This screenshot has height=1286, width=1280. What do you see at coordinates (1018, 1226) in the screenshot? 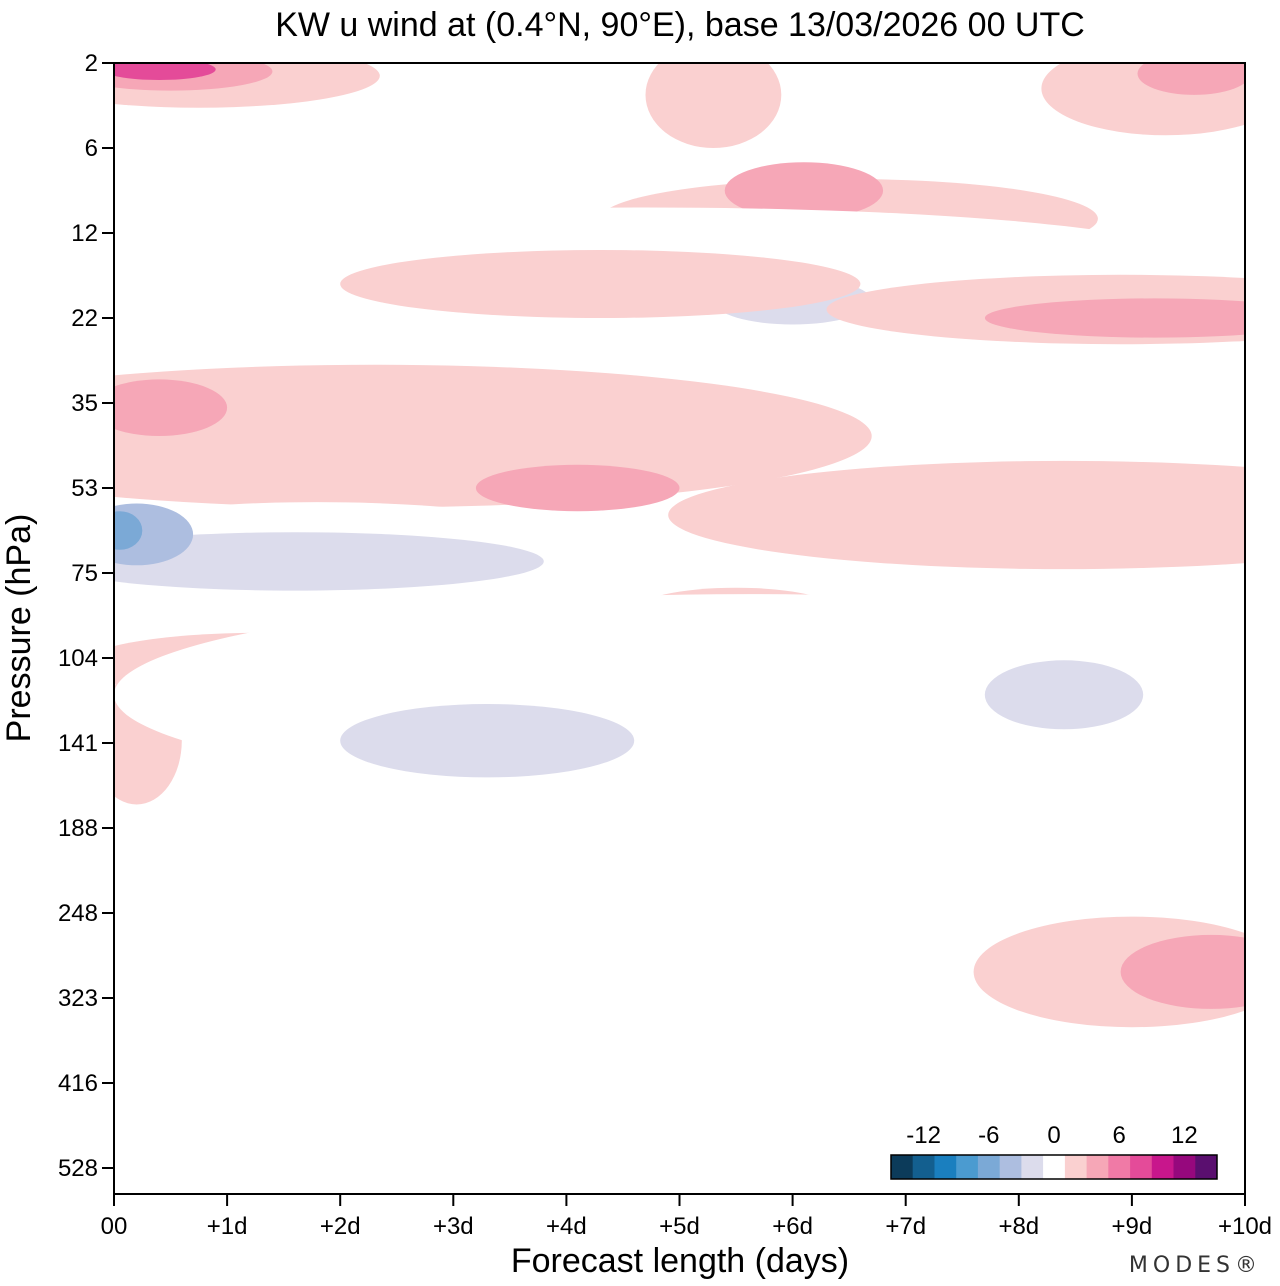
I see `x-tick-label: +8d` at bounding box center [1018, 1226].